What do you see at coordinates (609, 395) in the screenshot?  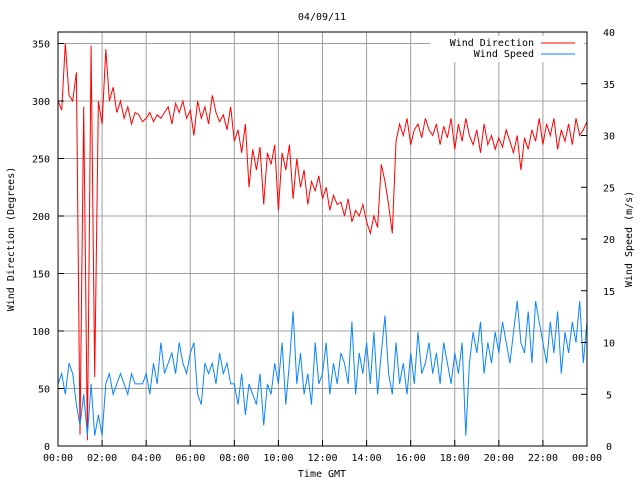 I see `y2-tick-label: 5` at bounding box center [609, 395].